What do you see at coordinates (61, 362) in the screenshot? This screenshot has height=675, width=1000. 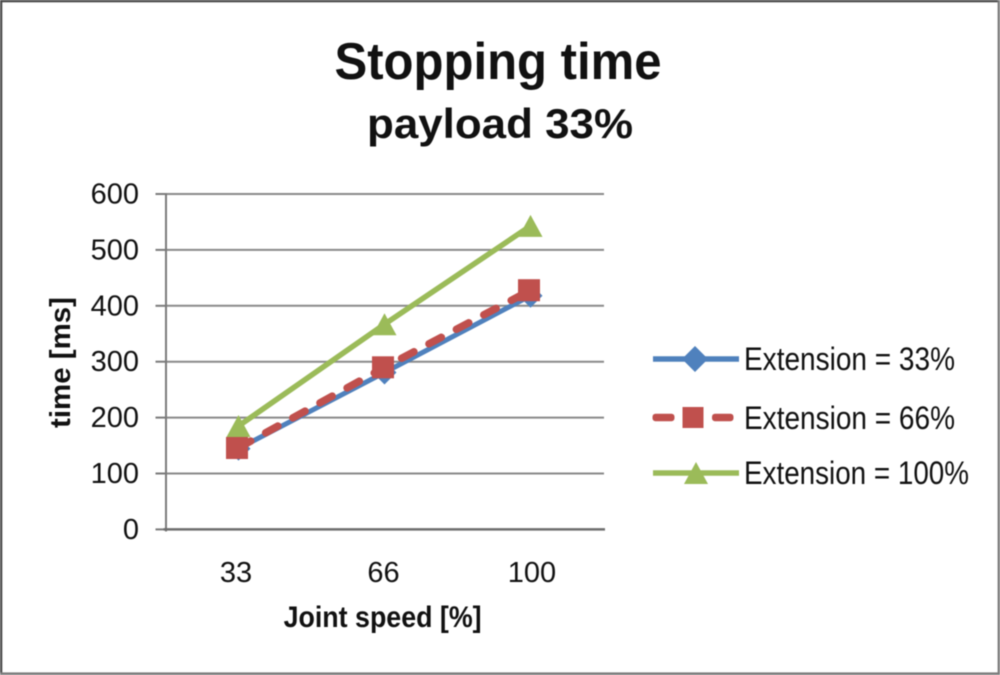 I see `svg-text: time [ms]` at bounding box center [61, 362].